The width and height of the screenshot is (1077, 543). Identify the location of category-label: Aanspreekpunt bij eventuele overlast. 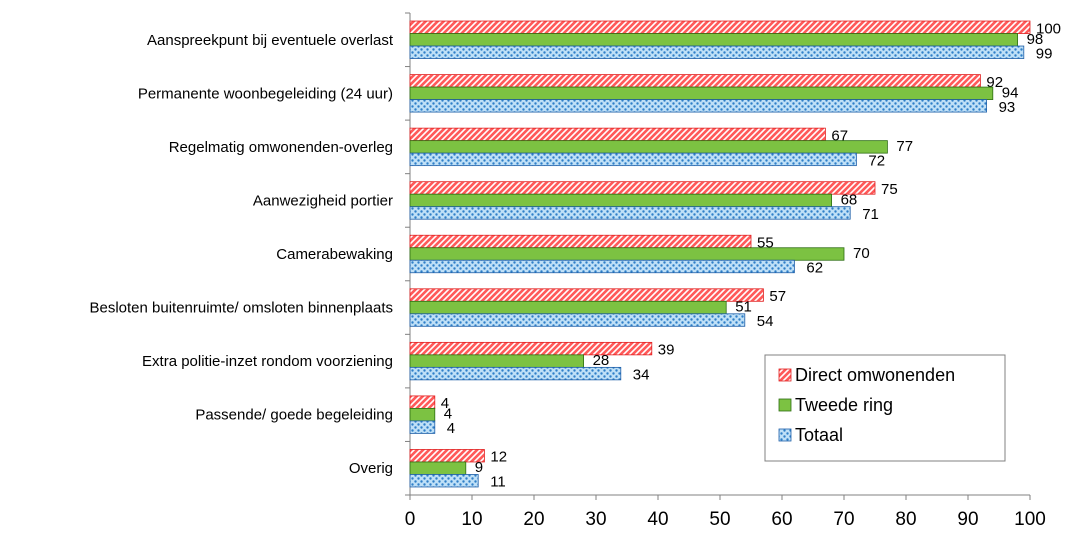
(270, 40).